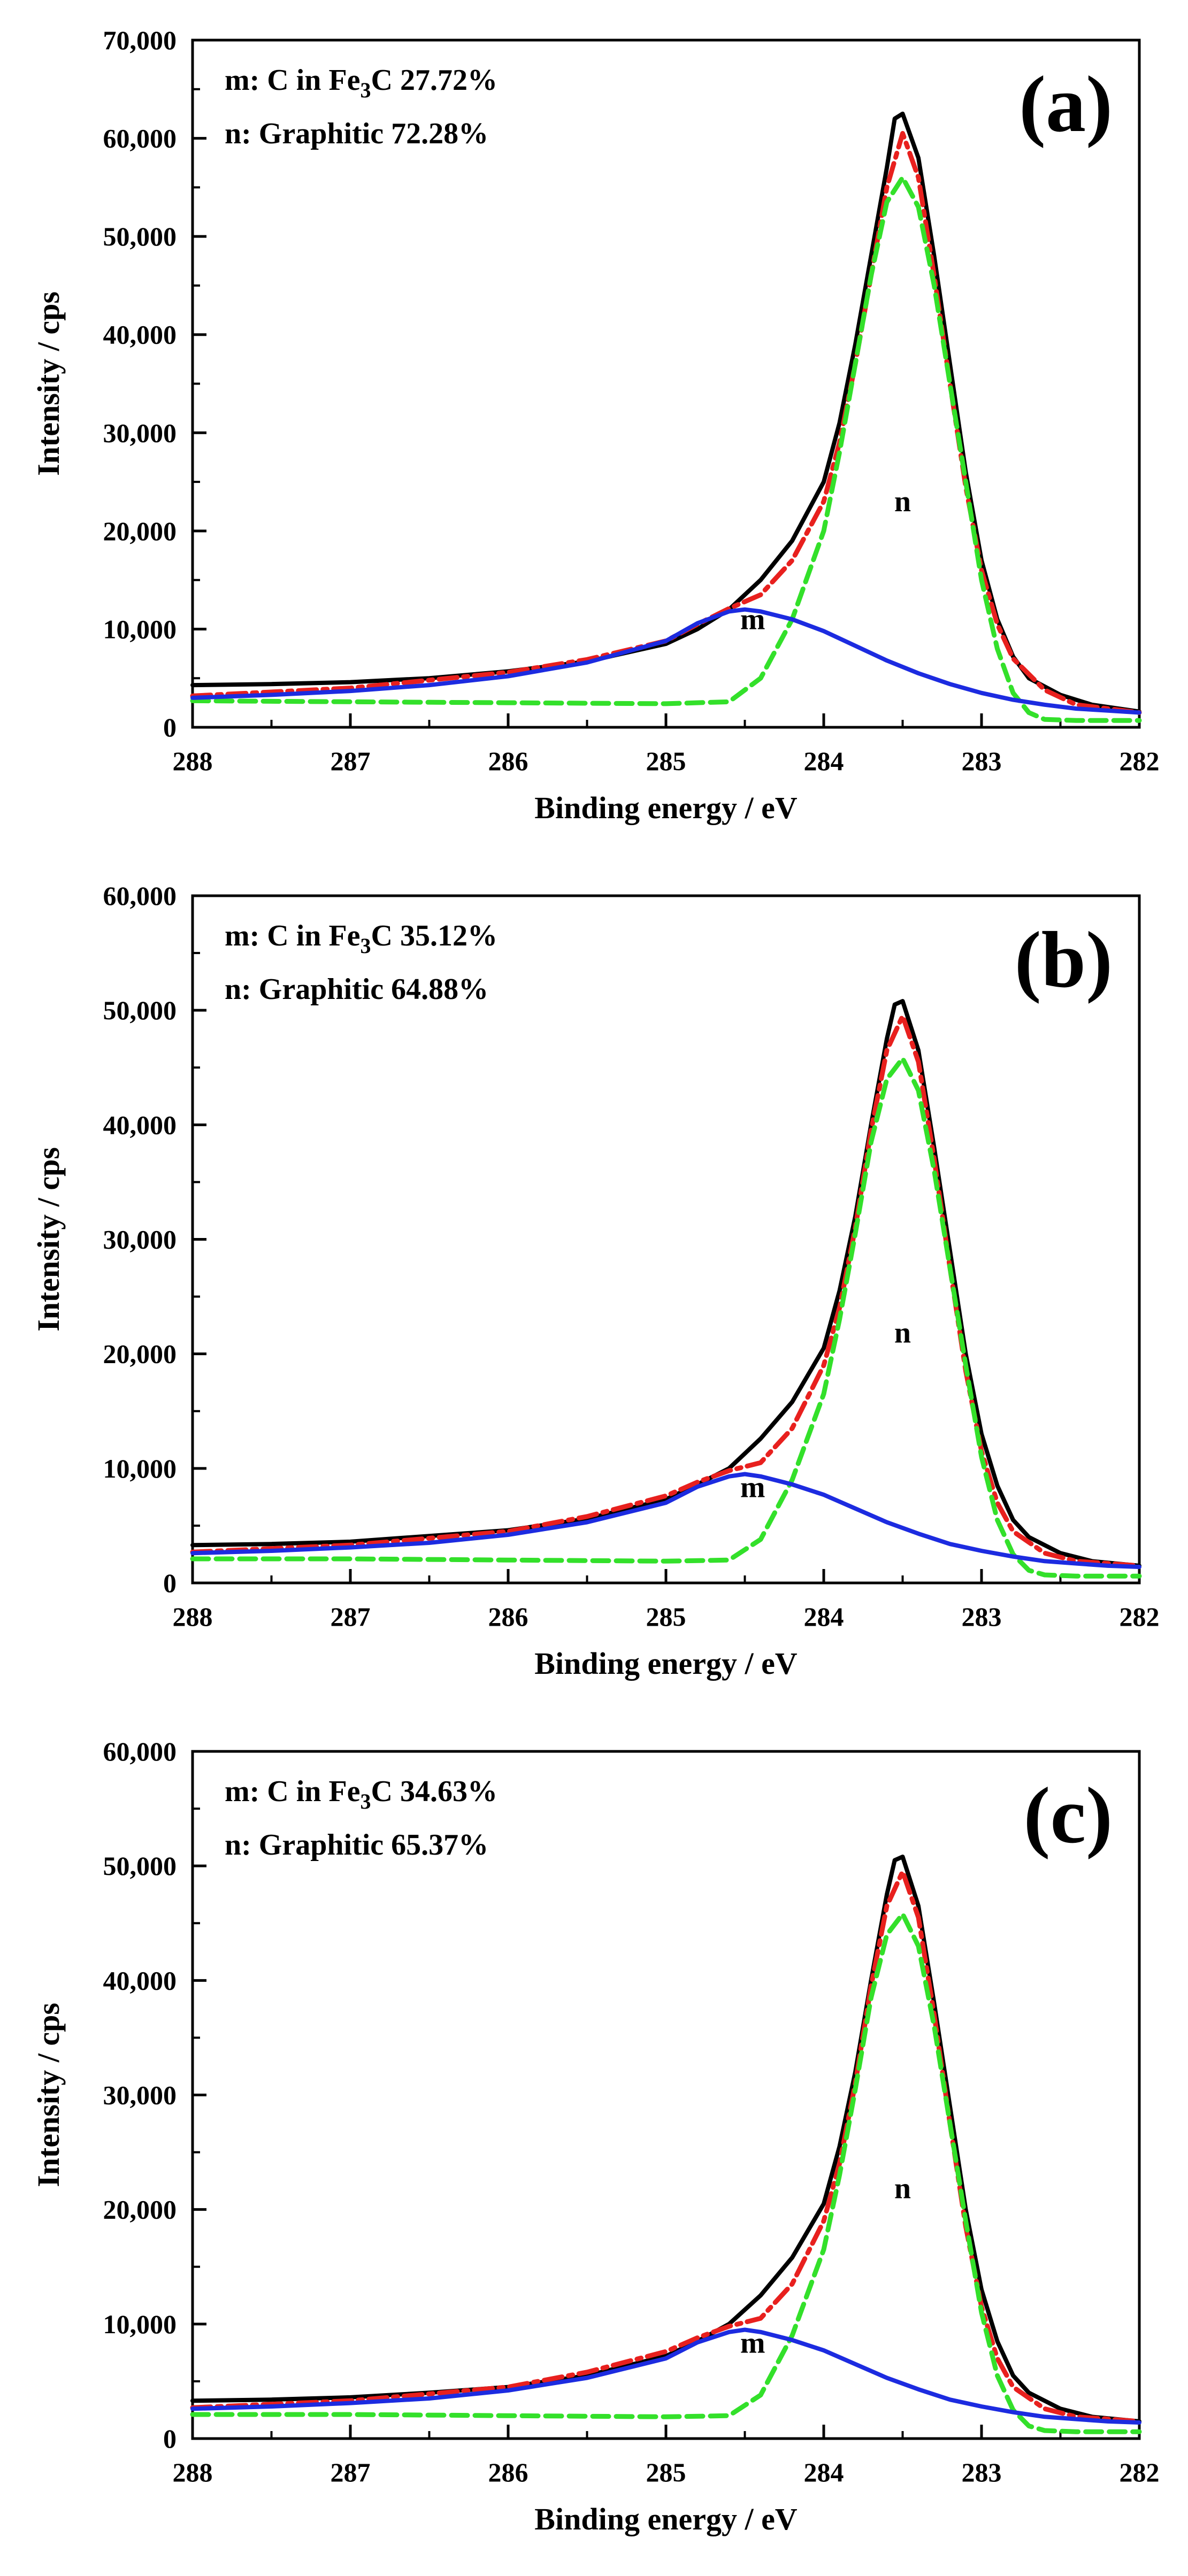 Image resolution: width=1188 pixels, height=2576 pixels. What do you see at coordinates (1066, 104) in the screenshot?
I see `panel-label: (a)` at bounding box center [1066, 104].